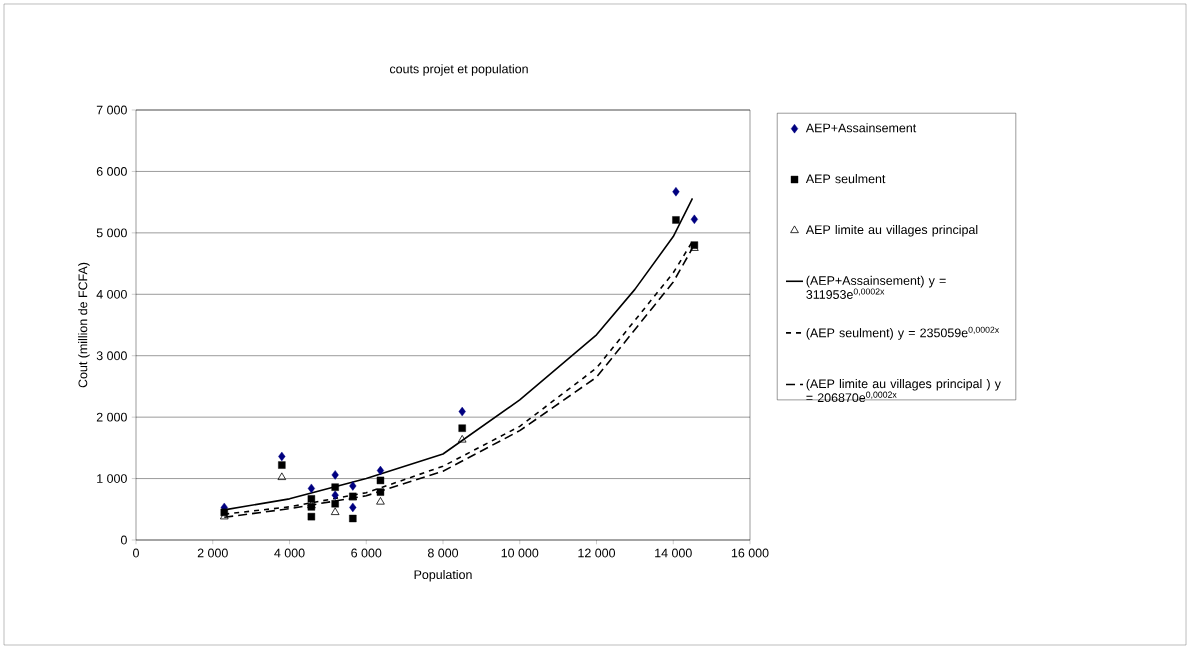 The width and height of the screenshot is (1190, 649). I want to click on x-tick-label: 4 000, so click(289, 553).